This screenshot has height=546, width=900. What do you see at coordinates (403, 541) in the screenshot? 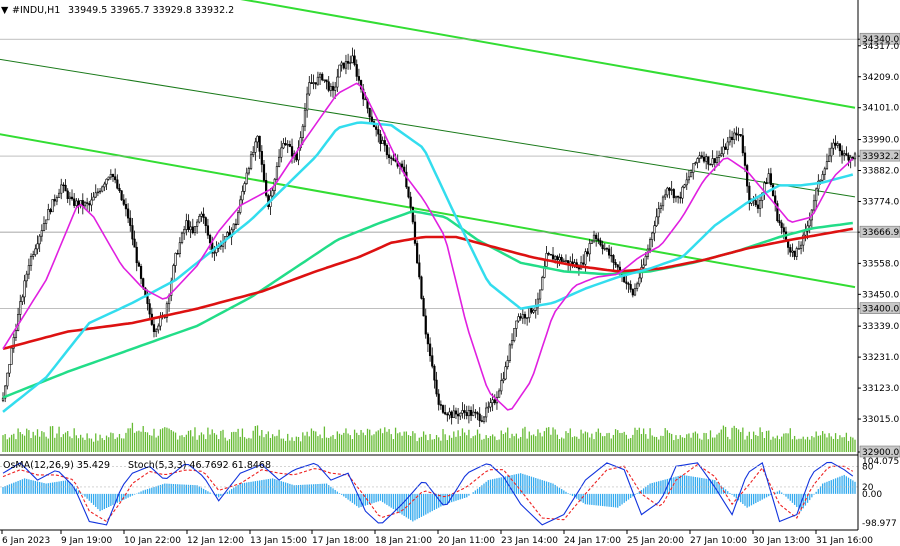
I see `time-label: 18 Jan 21:00` at bounding box center [403, 541].